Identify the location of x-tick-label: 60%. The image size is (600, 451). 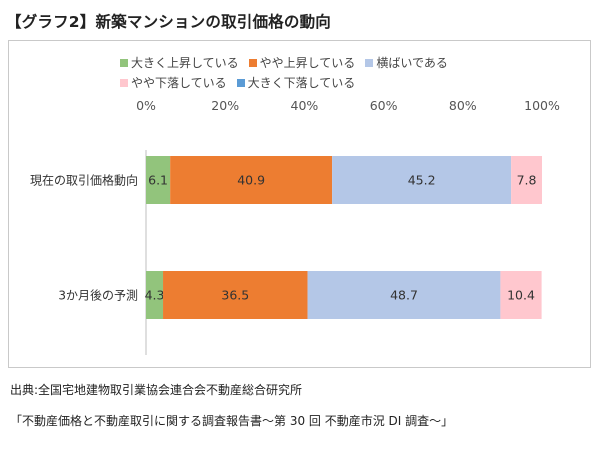
(384, 105).